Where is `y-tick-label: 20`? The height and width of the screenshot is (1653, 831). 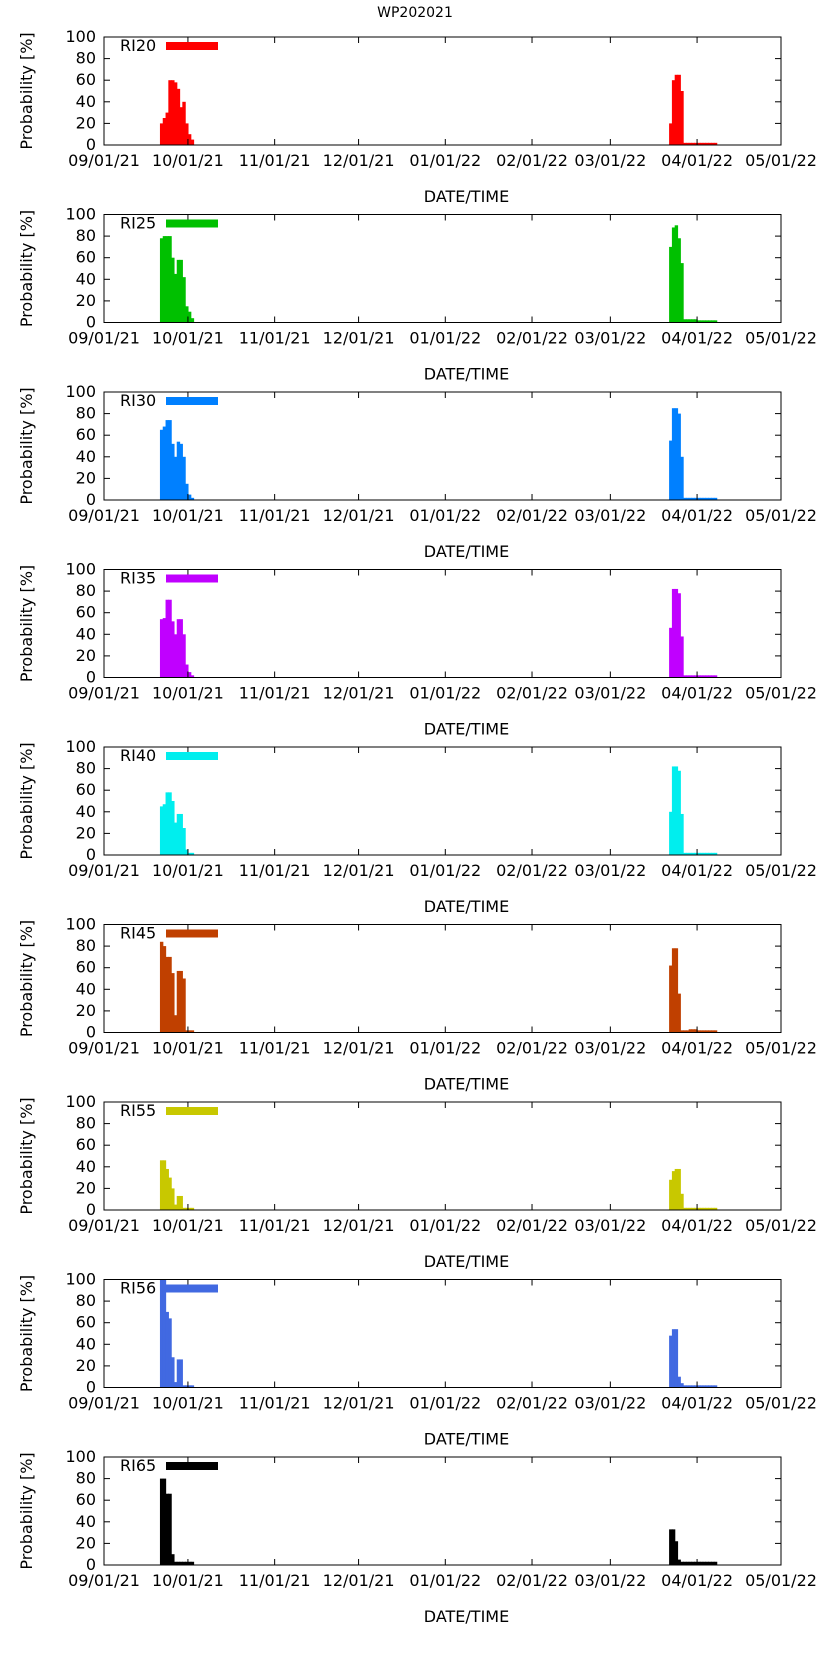
y-tick-label: 20 is located at coordinates (86, 1187).